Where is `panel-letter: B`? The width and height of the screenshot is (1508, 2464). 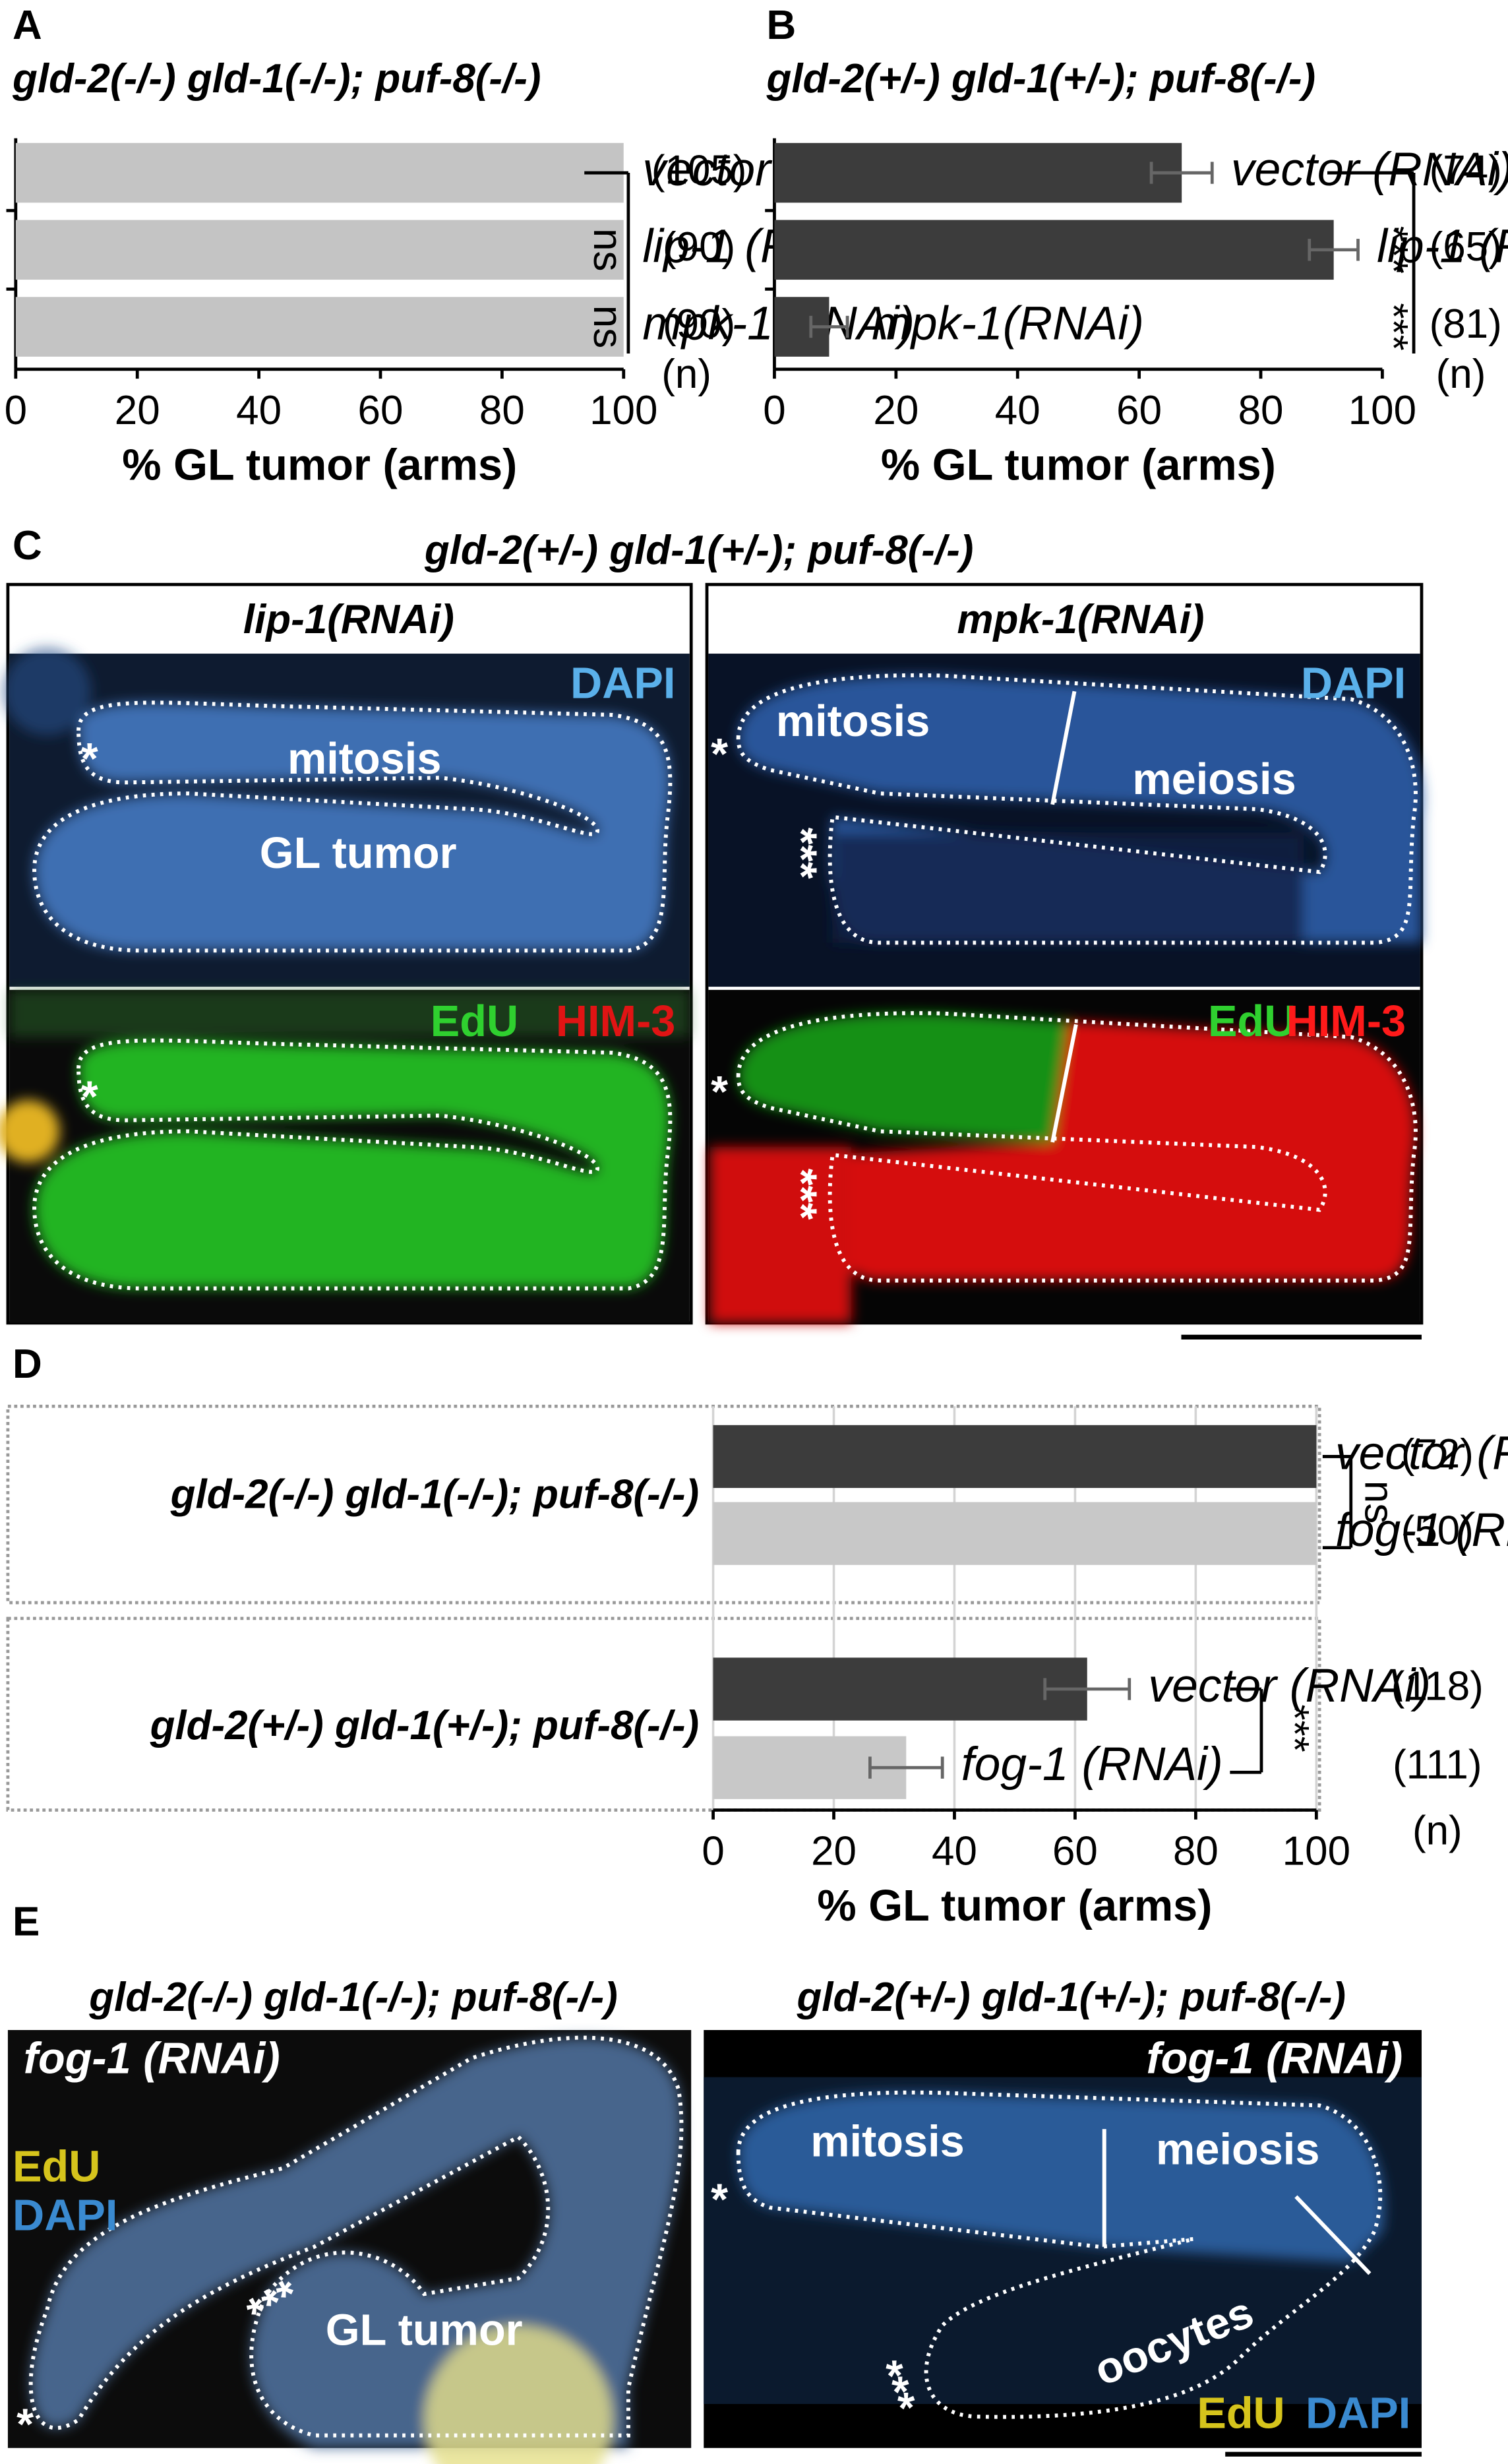
panel-letter: B is located at coordinates (782, 25).